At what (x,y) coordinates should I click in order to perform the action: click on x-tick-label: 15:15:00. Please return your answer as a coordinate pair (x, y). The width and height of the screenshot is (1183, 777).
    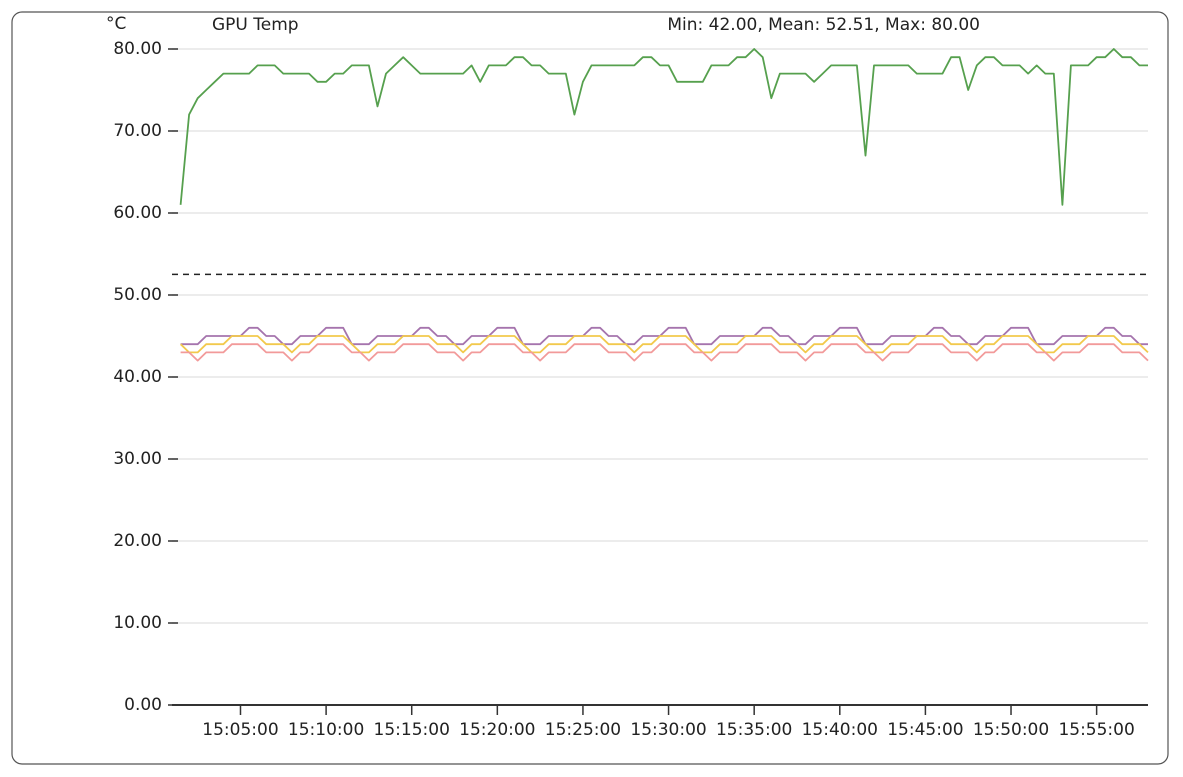
    Looking at the image, I should click on (412, 730).